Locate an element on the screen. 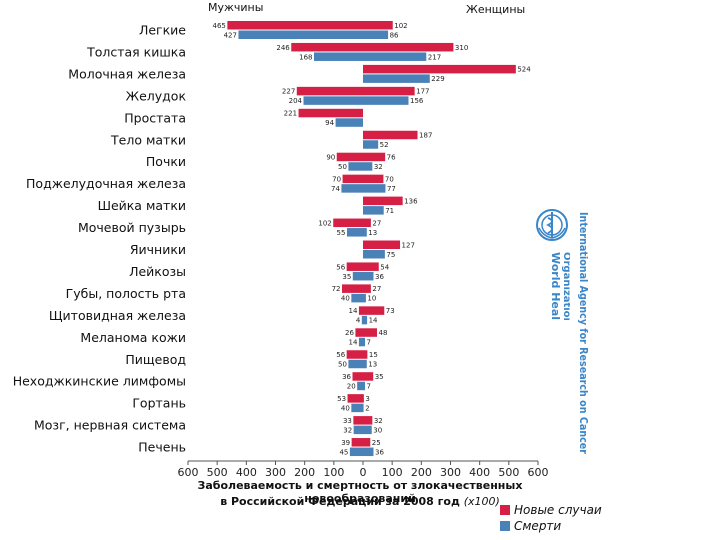 The width and height of the screenshot is (720, 540). legend-new-cases: Новые случаи is located at coordinates (551, 510).